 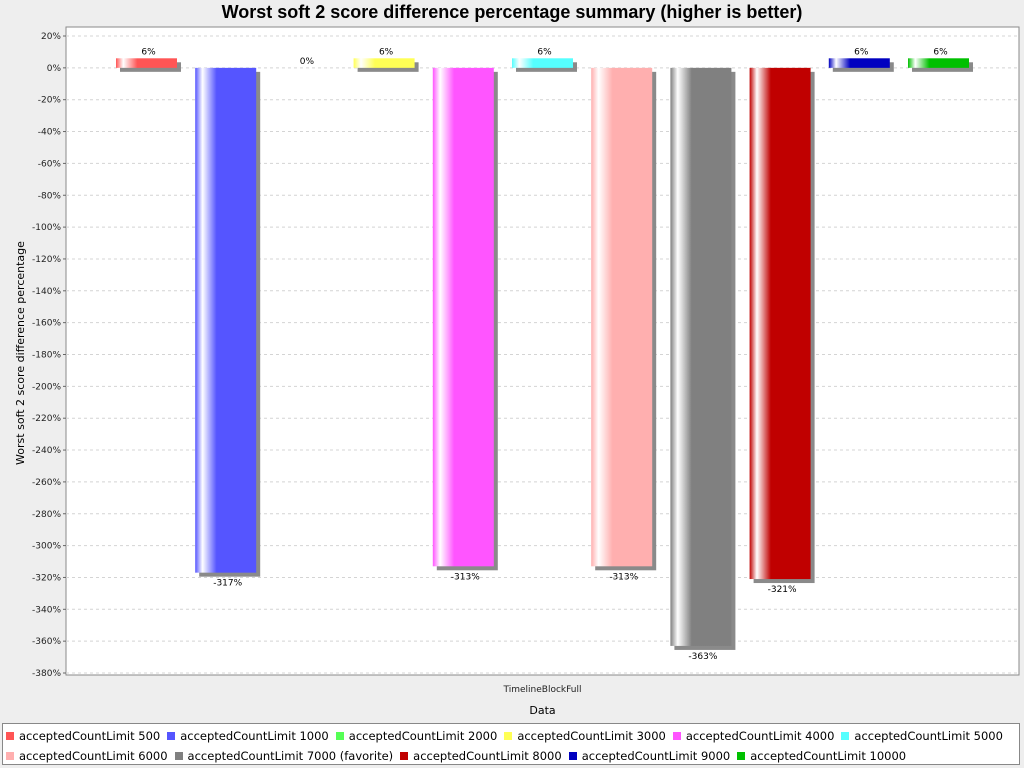 I want to click on legend-item: acceptedCountLimit 10000, so click(x=821, y=756).